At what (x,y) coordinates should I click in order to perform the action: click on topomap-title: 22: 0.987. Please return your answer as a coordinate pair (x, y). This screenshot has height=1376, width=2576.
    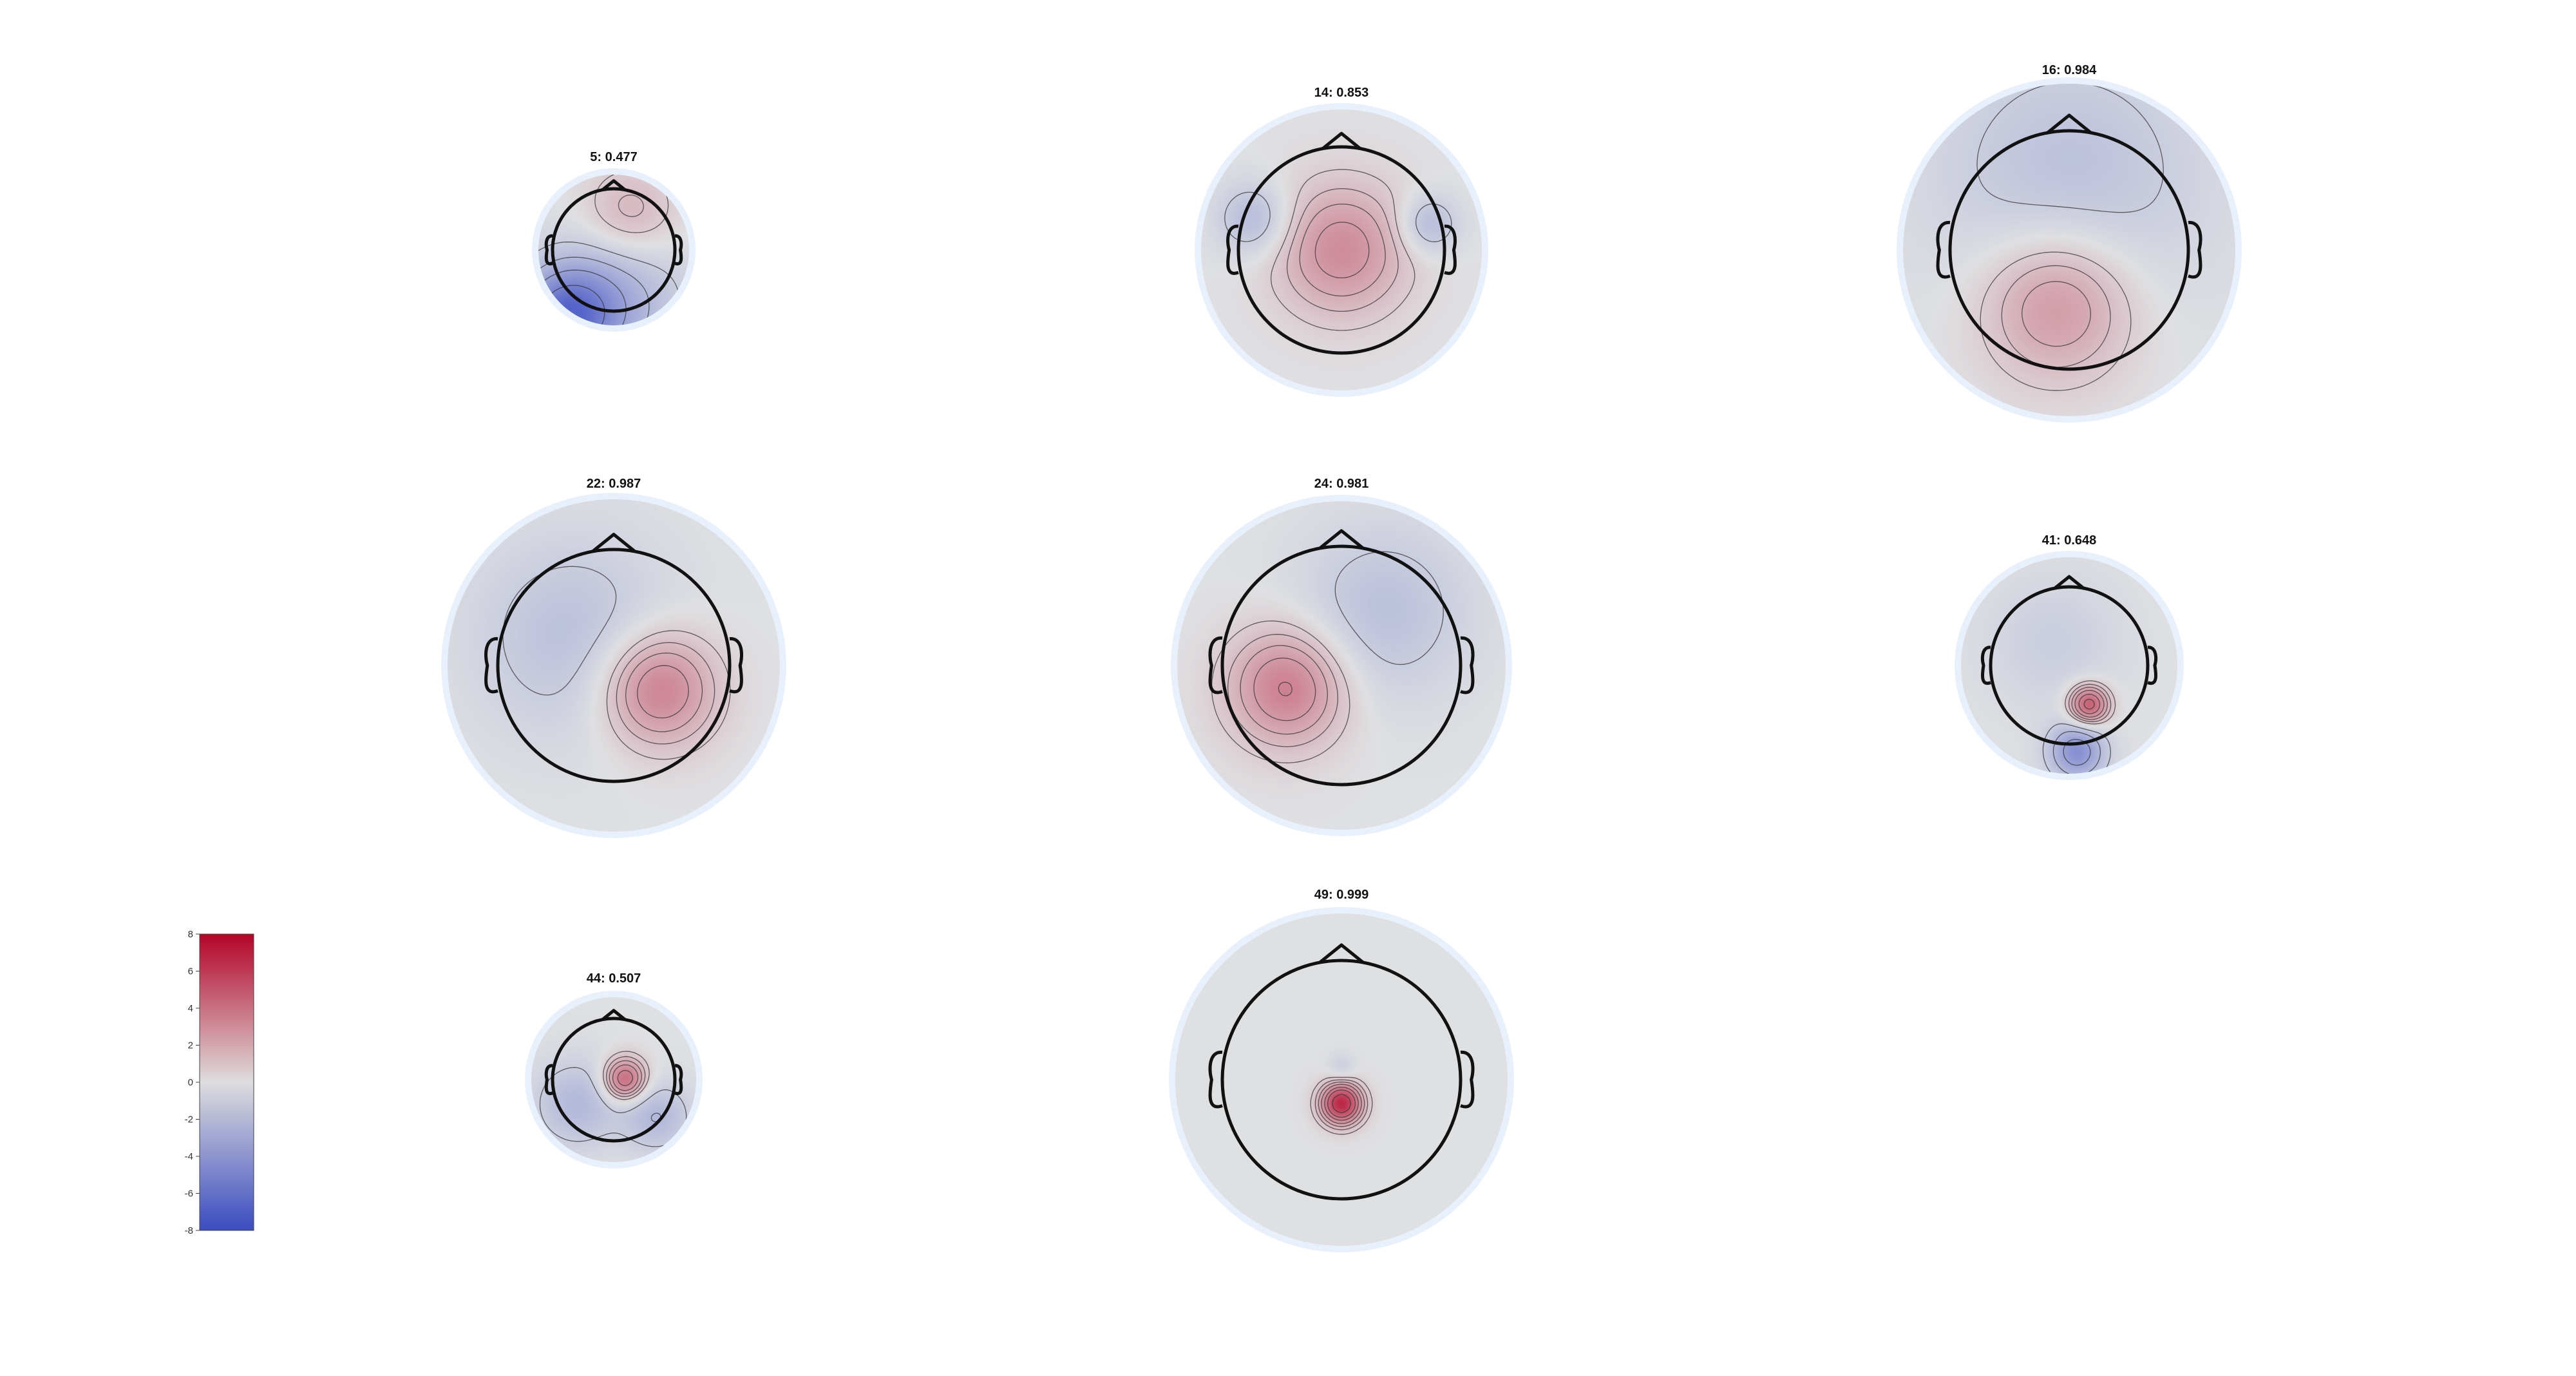
    Looking at the image, I should click on (614, 484).